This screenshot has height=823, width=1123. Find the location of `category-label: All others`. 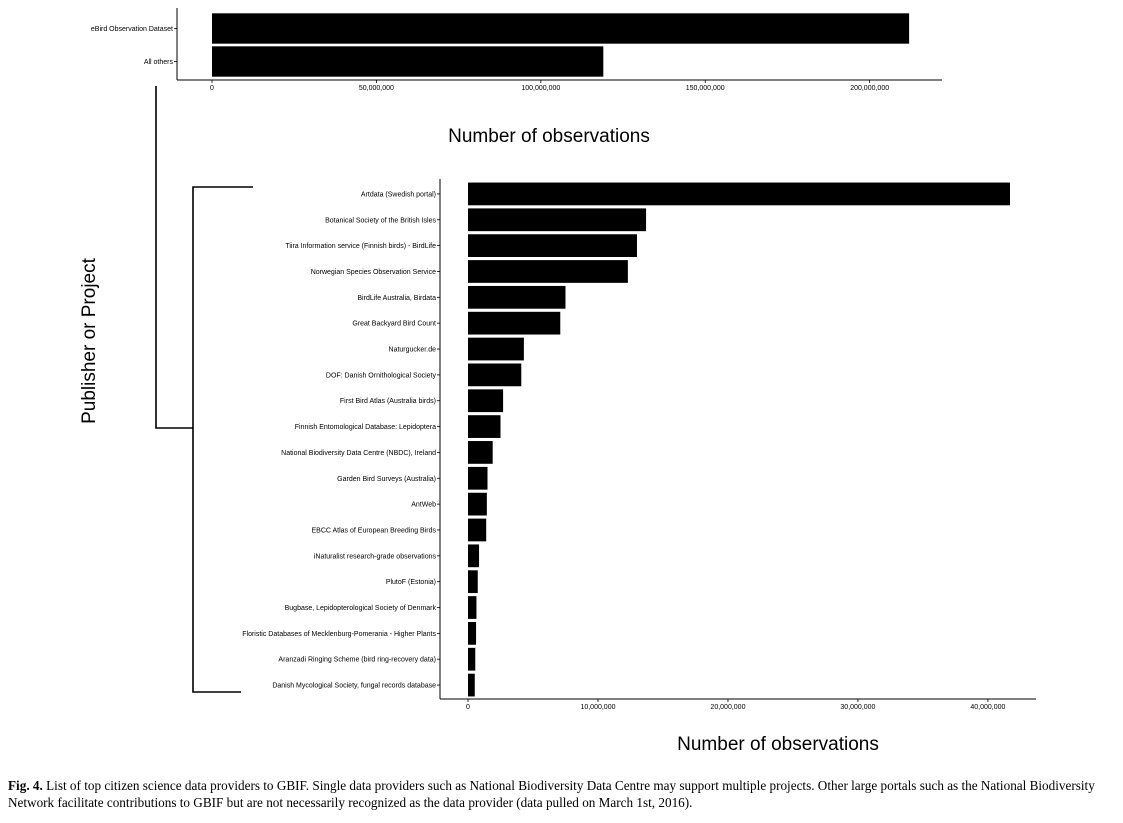

category-label: All others is located at coordinates (159, 62).